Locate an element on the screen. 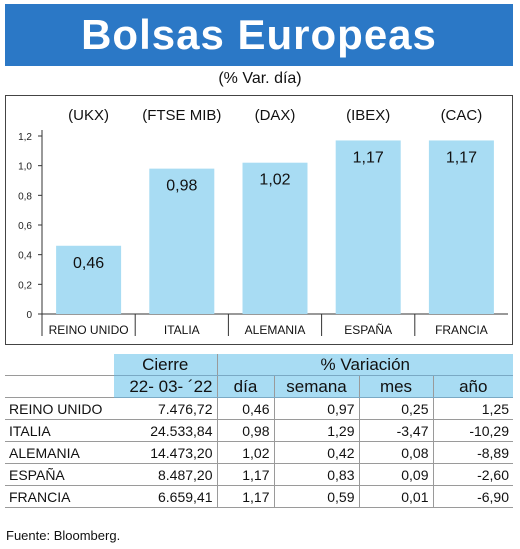 The height and width of the screenshot is (549, 520). x-tick-label: ALEMANIA is located at coordinates (275, 330).